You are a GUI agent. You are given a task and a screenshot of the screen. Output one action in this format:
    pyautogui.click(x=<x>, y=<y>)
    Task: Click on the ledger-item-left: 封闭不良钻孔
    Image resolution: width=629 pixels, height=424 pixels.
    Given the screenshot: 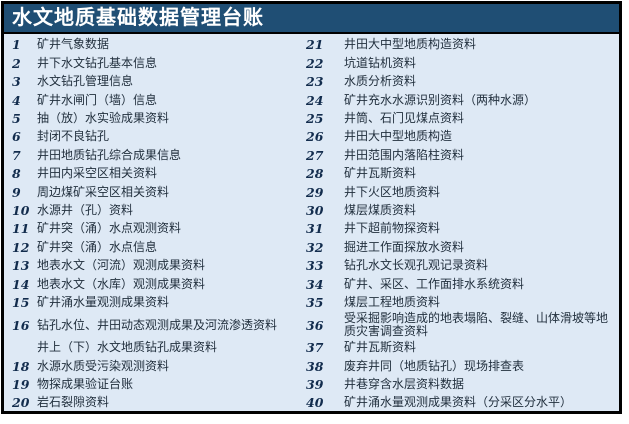 What is the action you would take?
    pyautogui.click(x=73, y=136)
    